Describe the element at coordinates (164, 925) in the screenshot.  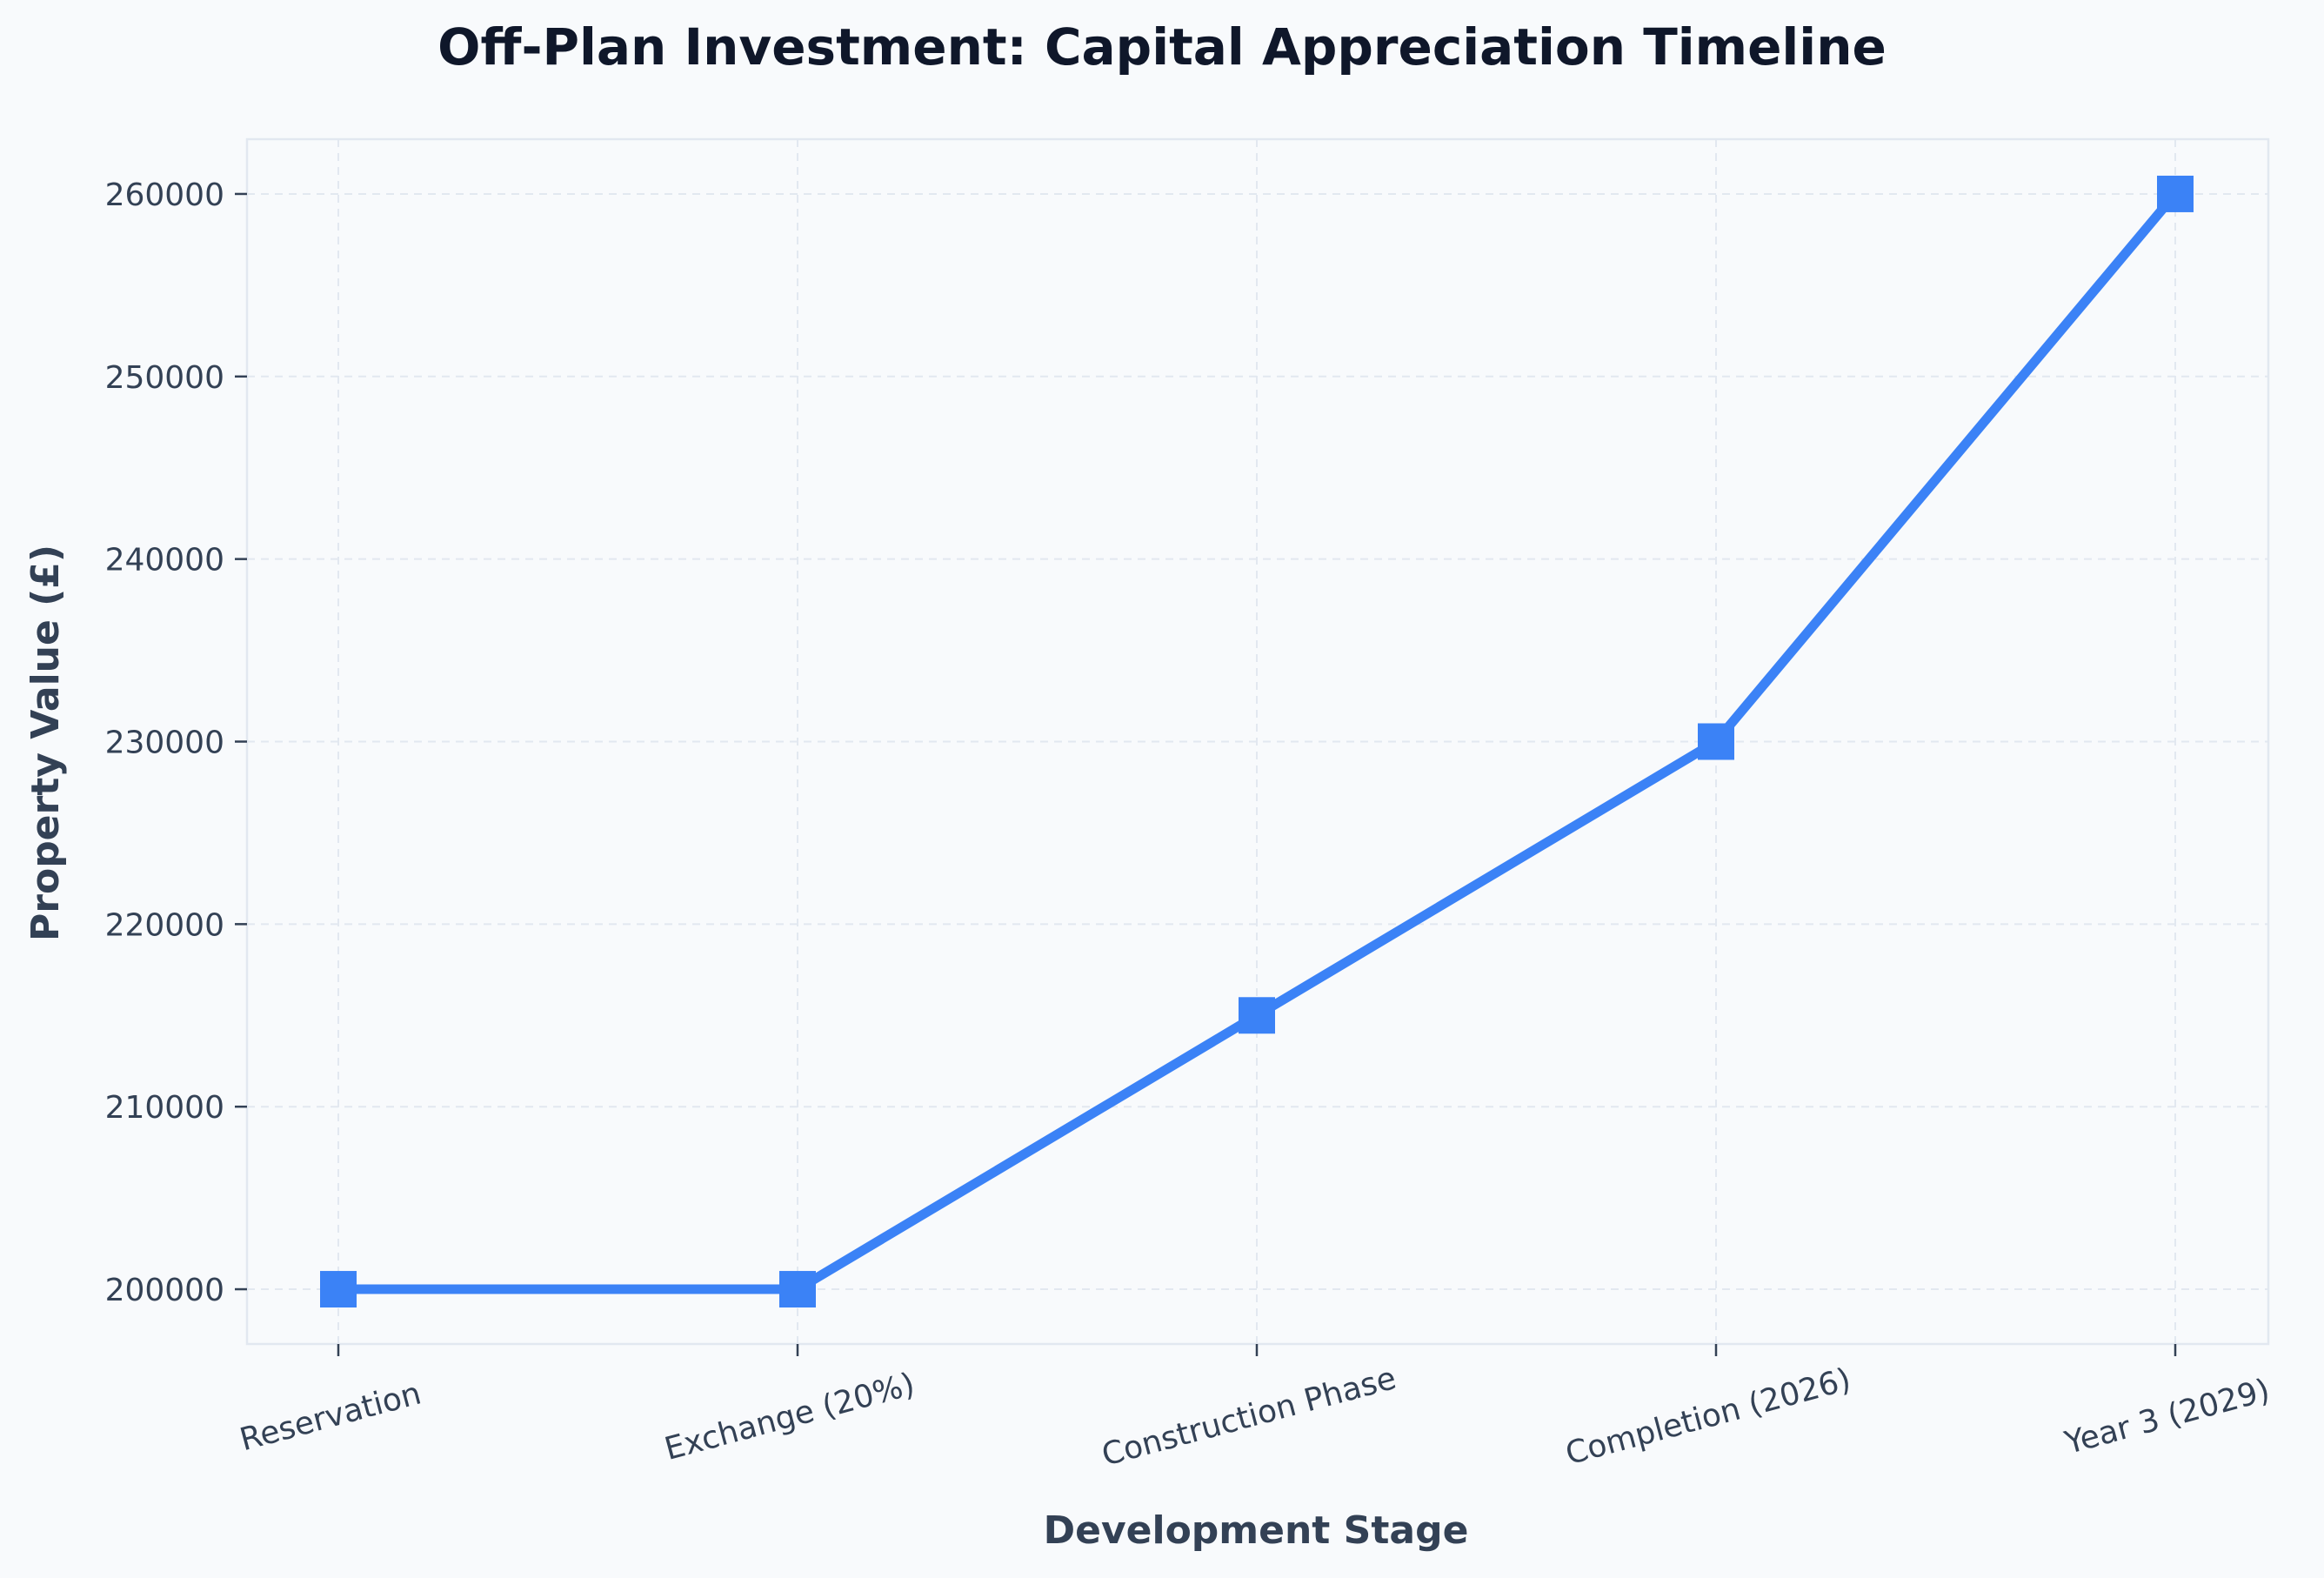
I see `y-tick-label: 220000` at that location.